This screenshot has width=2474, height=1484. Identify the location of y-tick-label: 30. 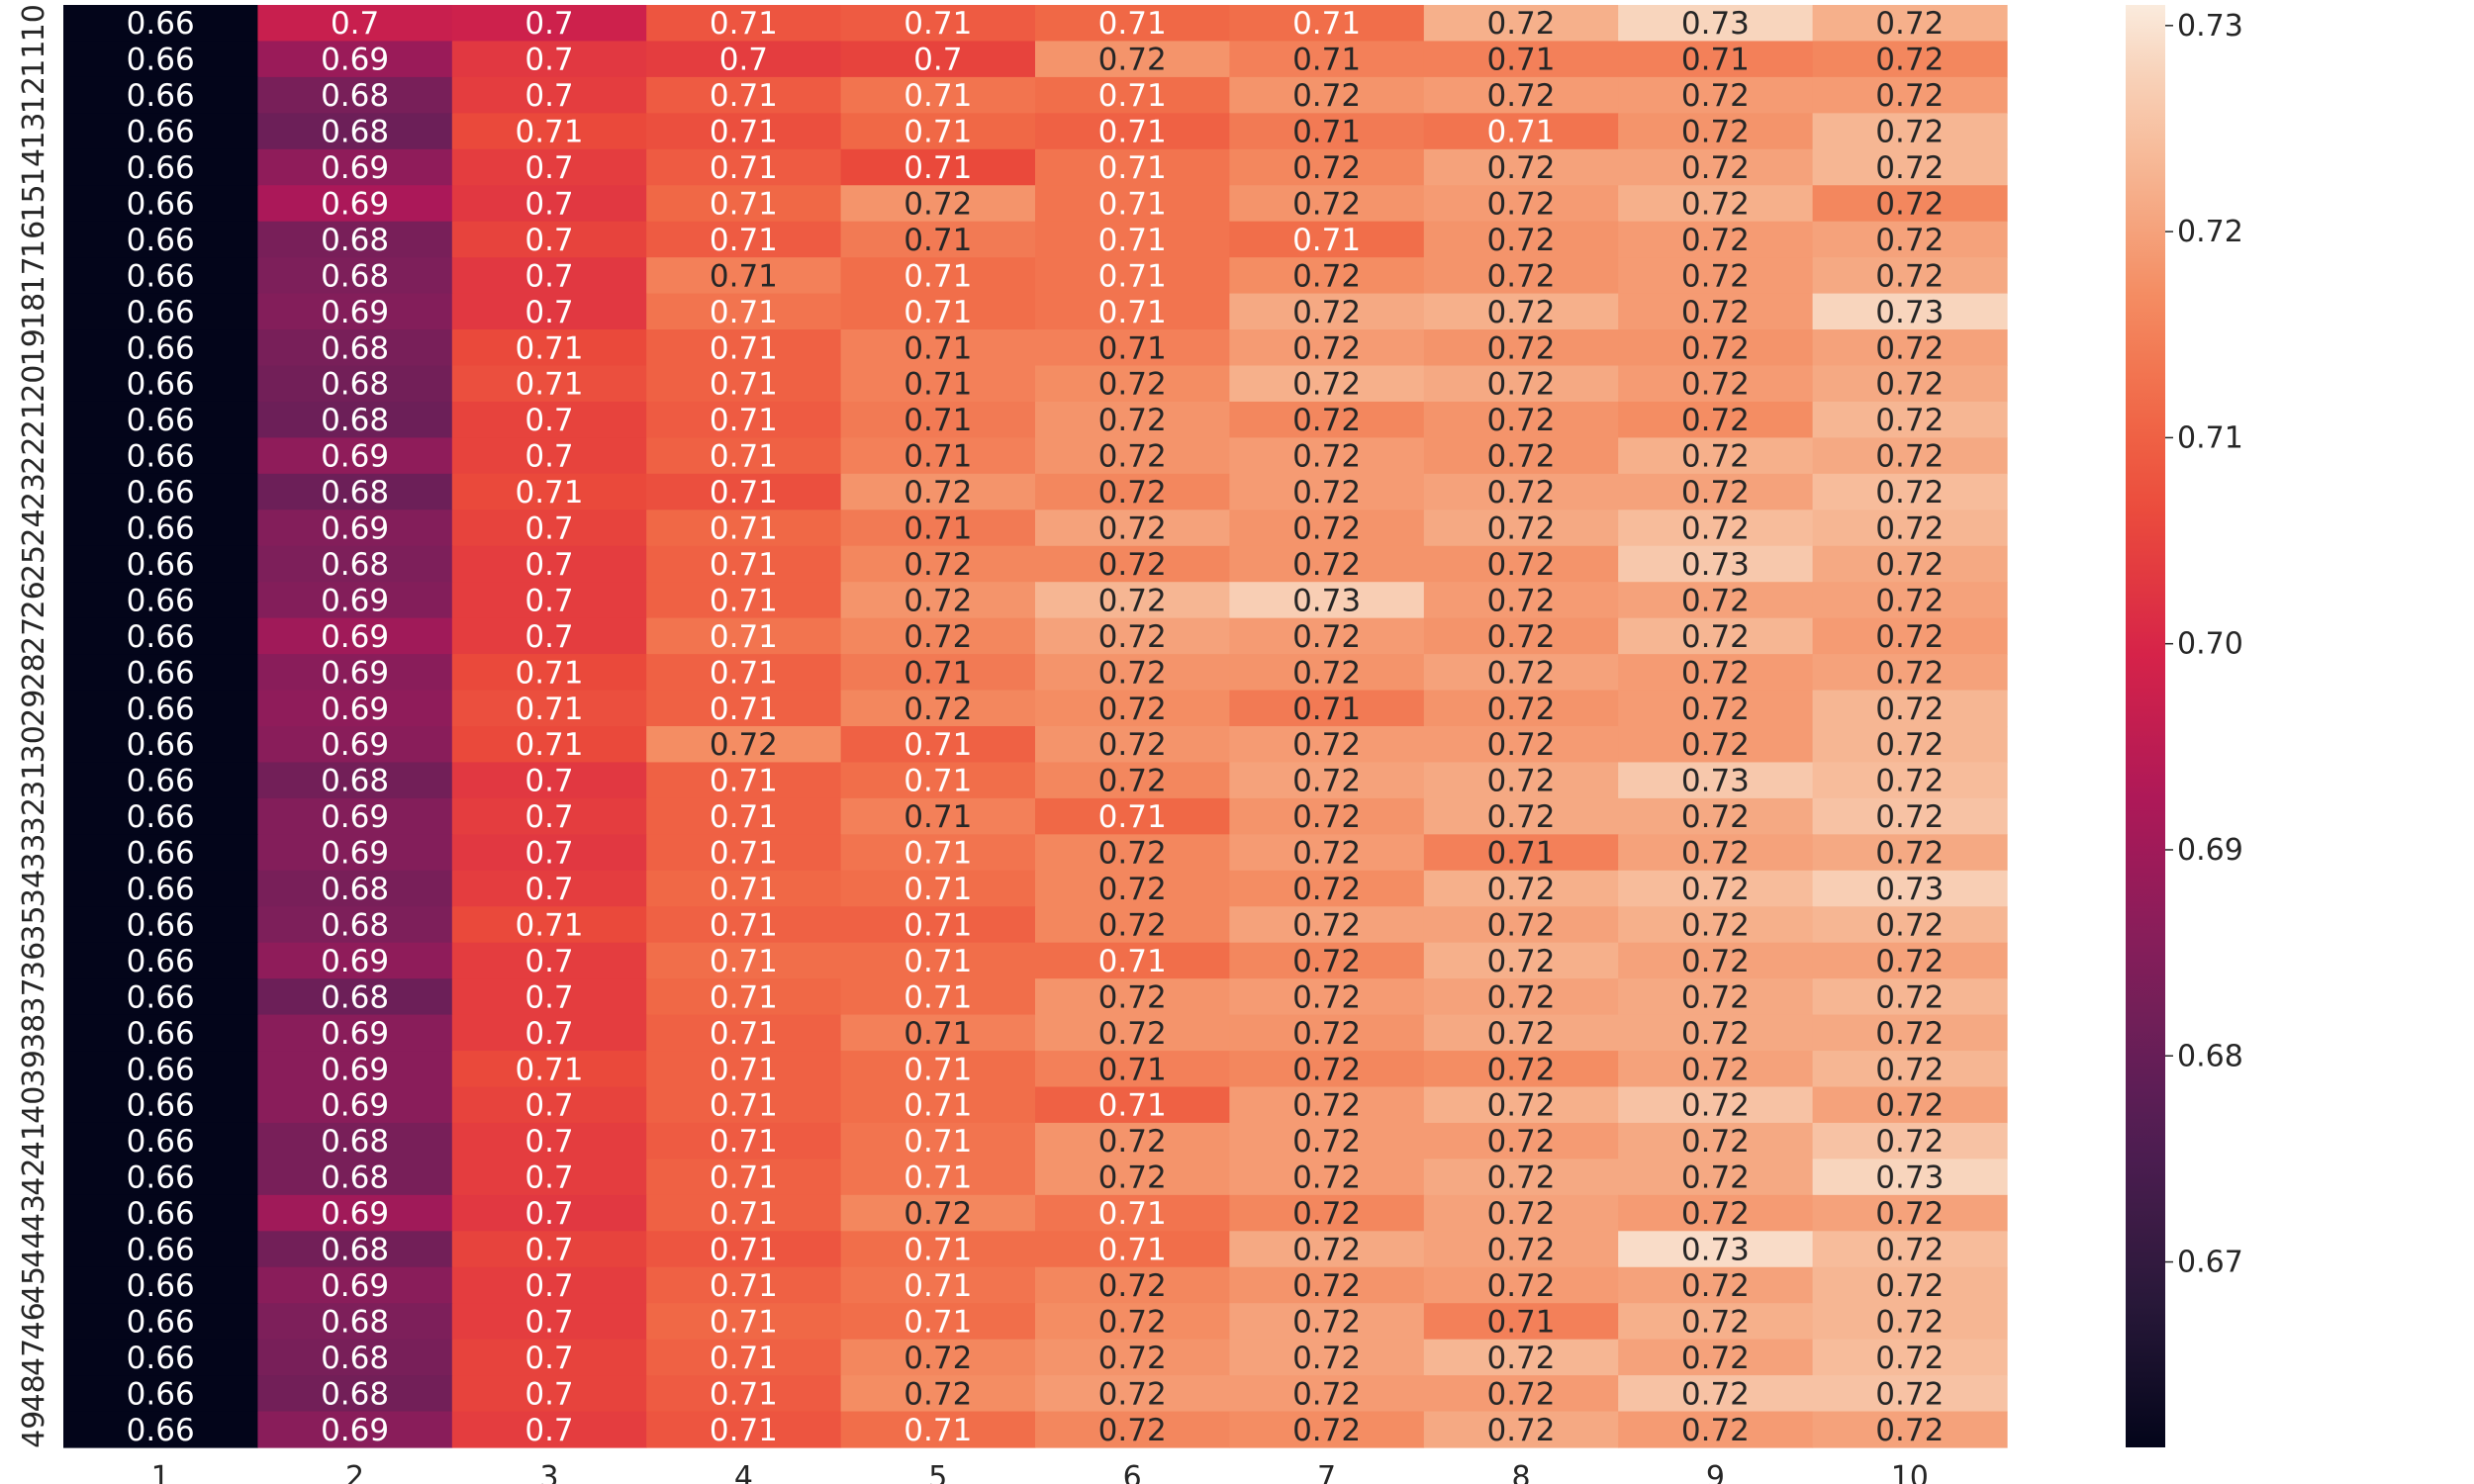
(34, 744).